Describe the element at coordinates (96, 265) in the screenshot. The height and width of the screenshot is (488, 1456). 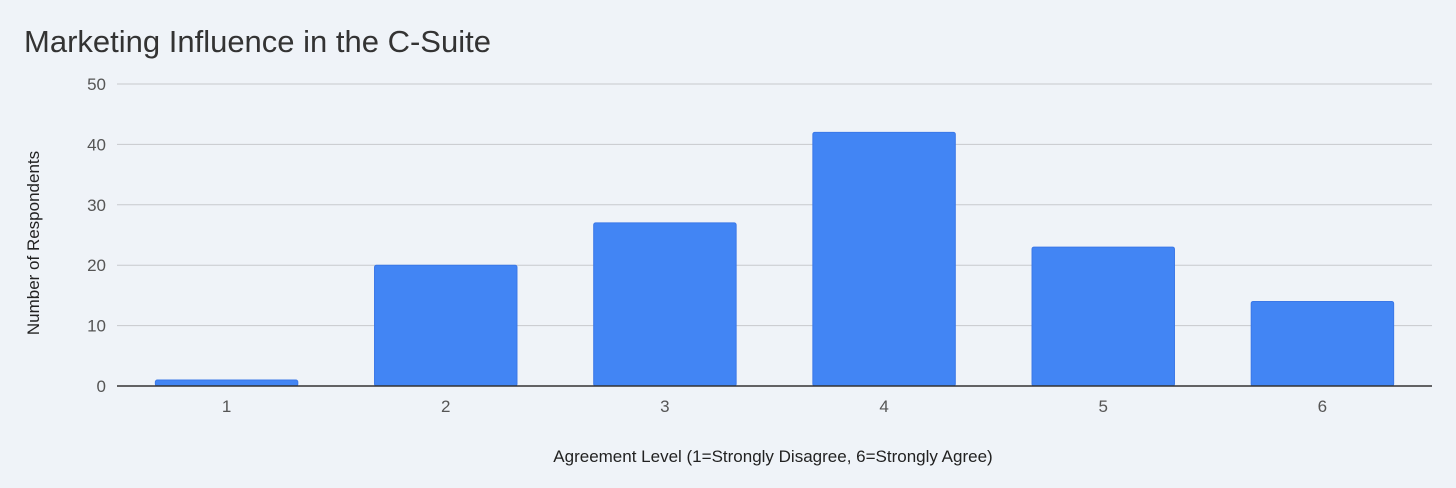
I see `y-tick-label: 20` at that location.